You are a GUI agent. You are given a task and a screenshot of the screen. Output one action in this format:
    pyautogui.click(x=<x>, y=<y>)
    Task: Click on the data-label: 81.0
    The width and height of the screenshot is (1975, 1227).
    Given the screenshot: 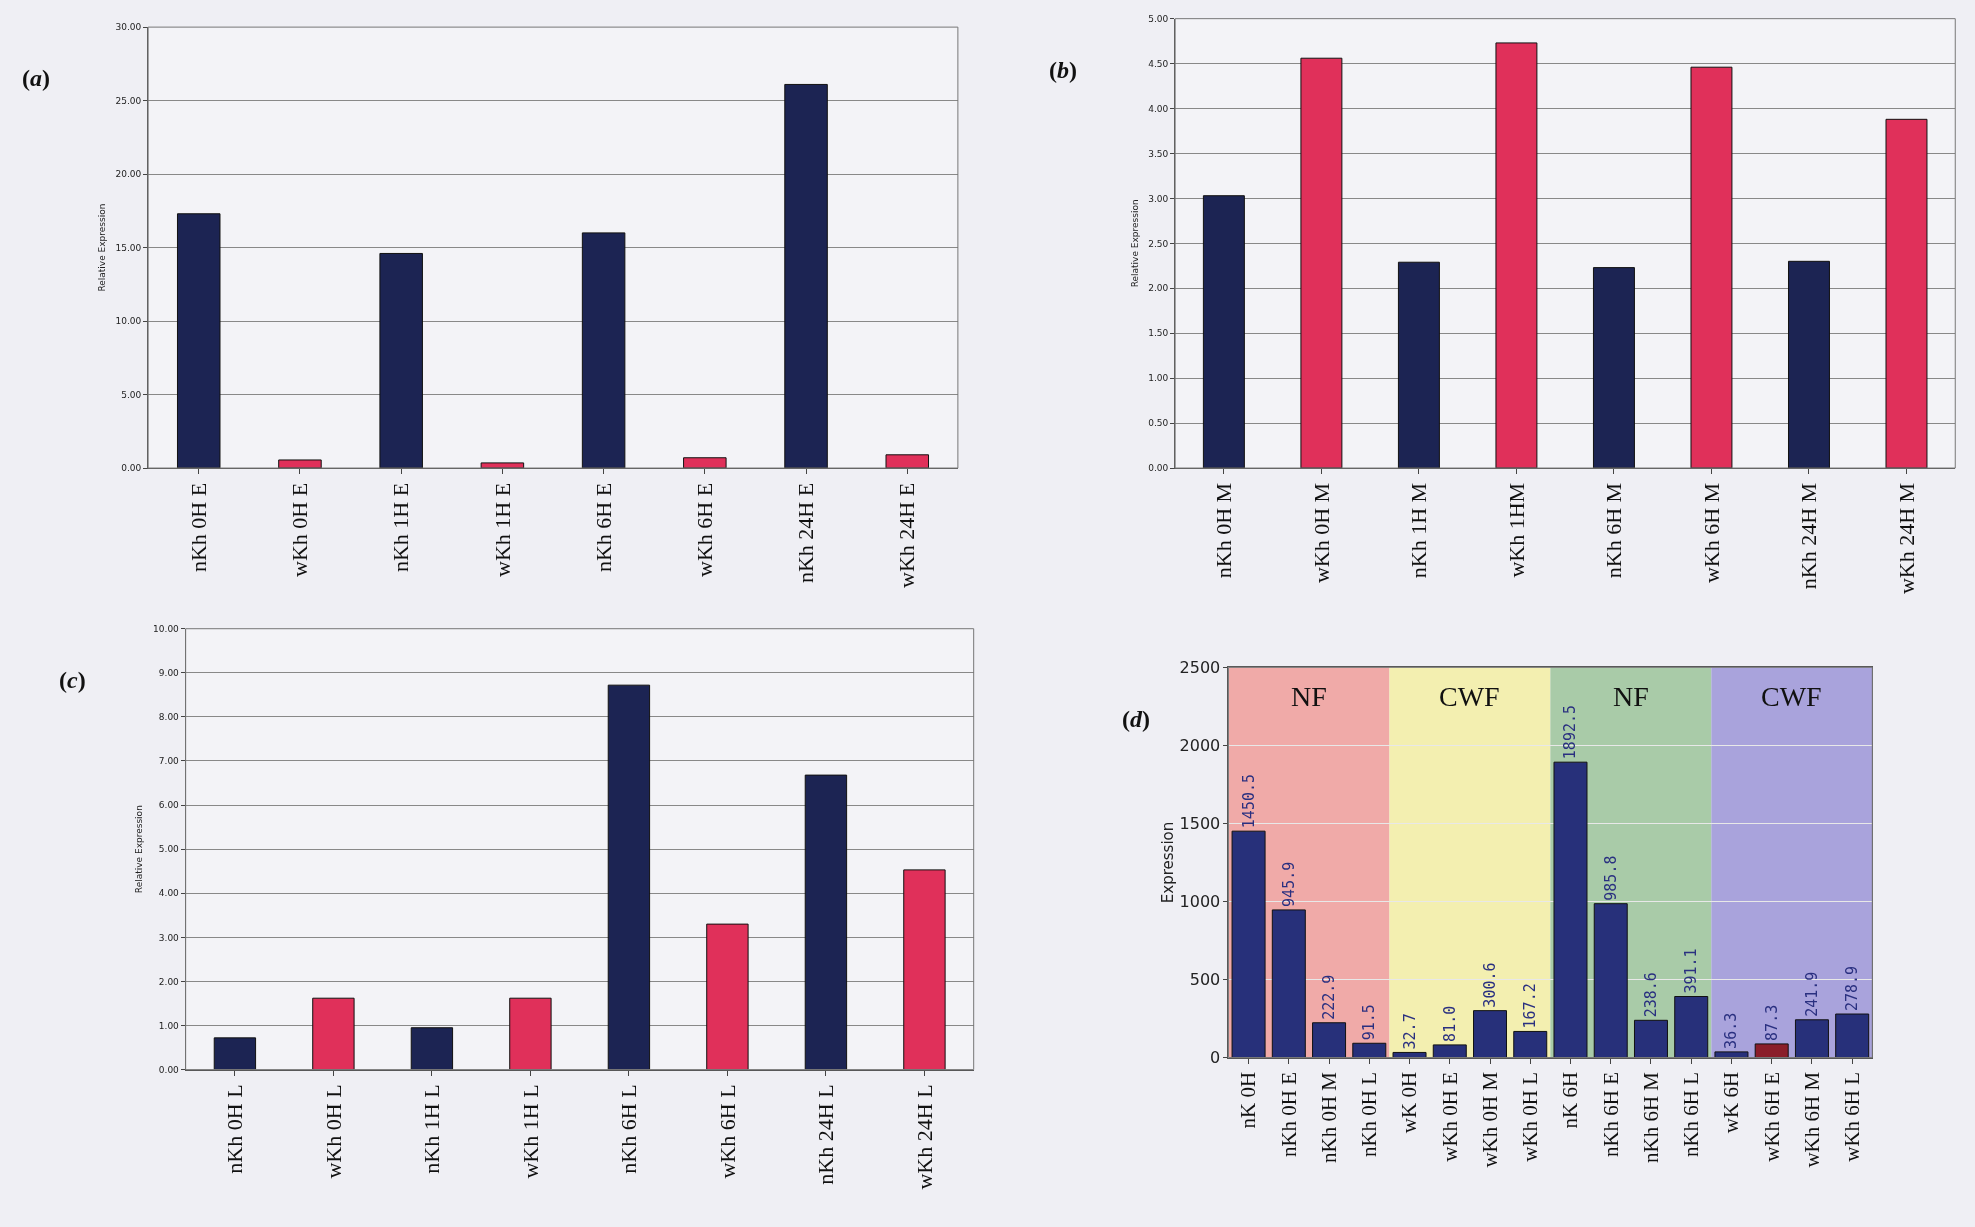 What is the action you would take?
    pyautogui.click(x=1449, y=1023)
    